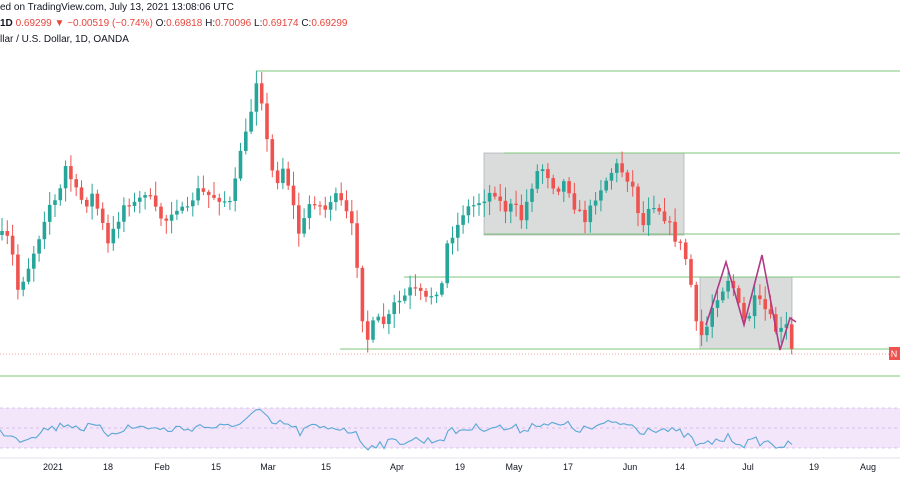 This screenshot has height=500, width=900. What do you see at coordinates (568, 467) in the screenshot?
I see `x-tick-label: 17` at bounding box center [568, 467].